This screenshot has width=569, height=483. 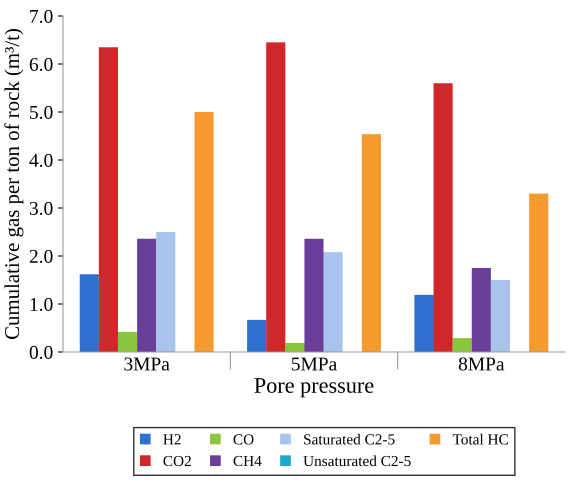 I want to click on x-tick-label: 8MPa, so click(x=481, y=364).